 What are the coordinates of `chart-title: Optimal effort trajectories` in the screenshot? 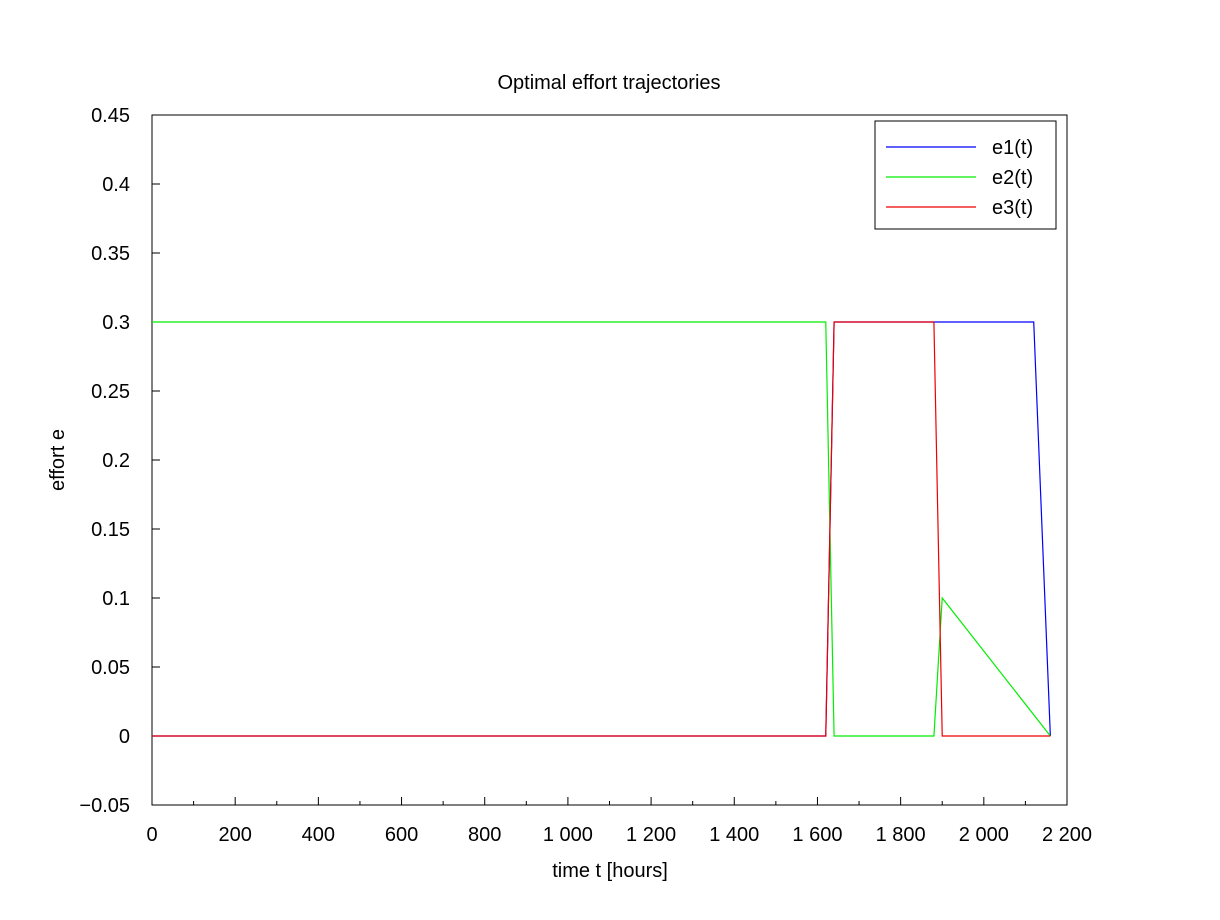 It's located at (608, 83).